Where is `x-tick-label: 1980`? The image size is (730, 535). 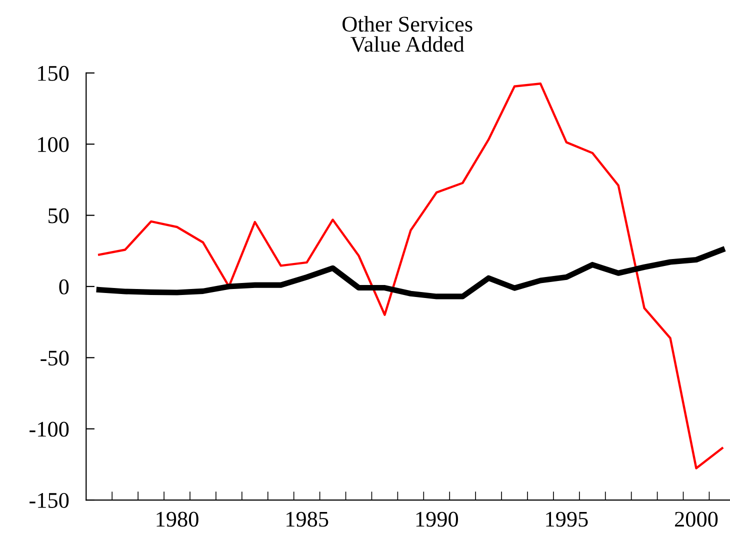
x-tick-label: 1980 is located at coordinates (177, 519).